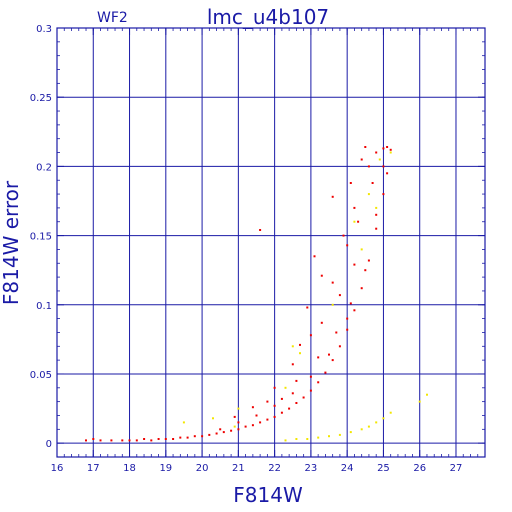 This screenshot has height=512, width=512. I want to click on x-tick-label: 27, so click(456, 468).